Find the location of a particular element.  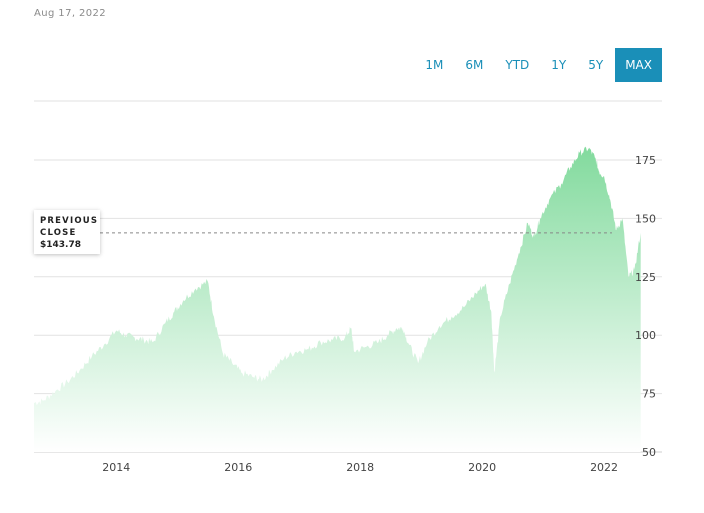

range-button-6m: 6M is located at coordinates (474, 65).